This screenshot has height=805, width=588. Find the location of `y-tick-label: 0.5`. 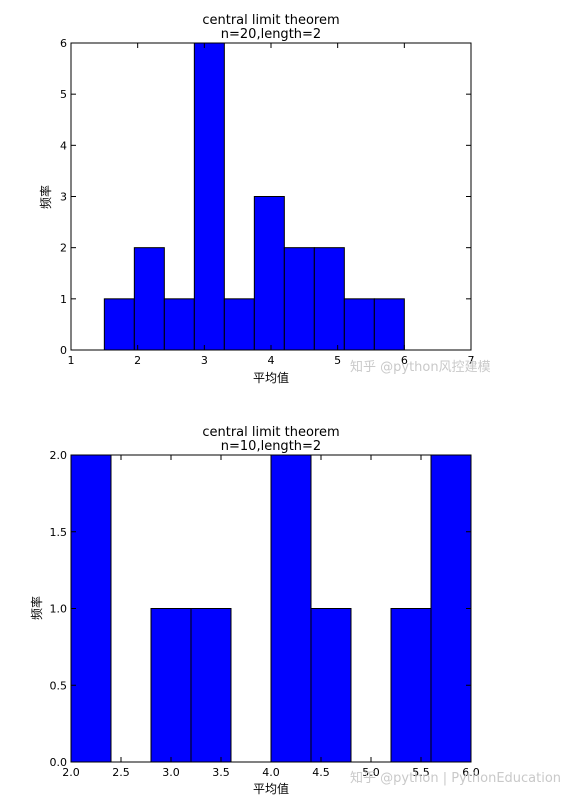

y-tick-label: 0.5 is located at coordinates (59, 685).